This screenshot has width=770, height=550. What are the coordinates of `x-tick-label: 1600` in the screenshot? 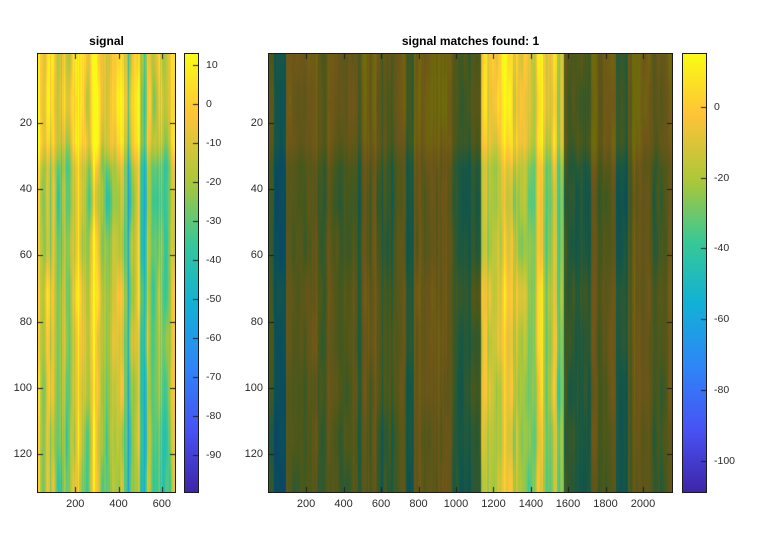 It's located at (568, 504).